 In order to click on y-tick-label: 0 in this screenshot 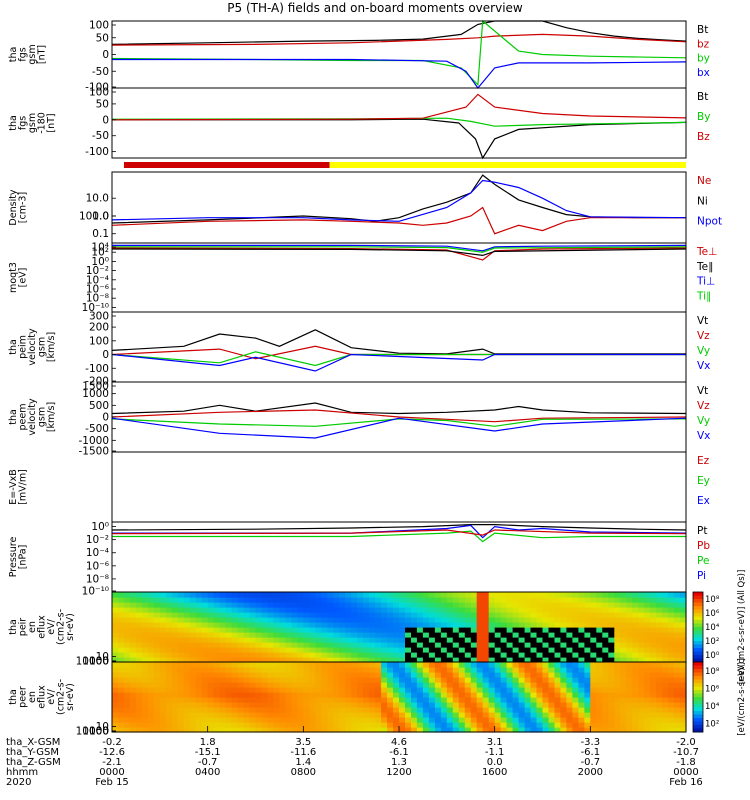, I will do `click(105, 55)`.